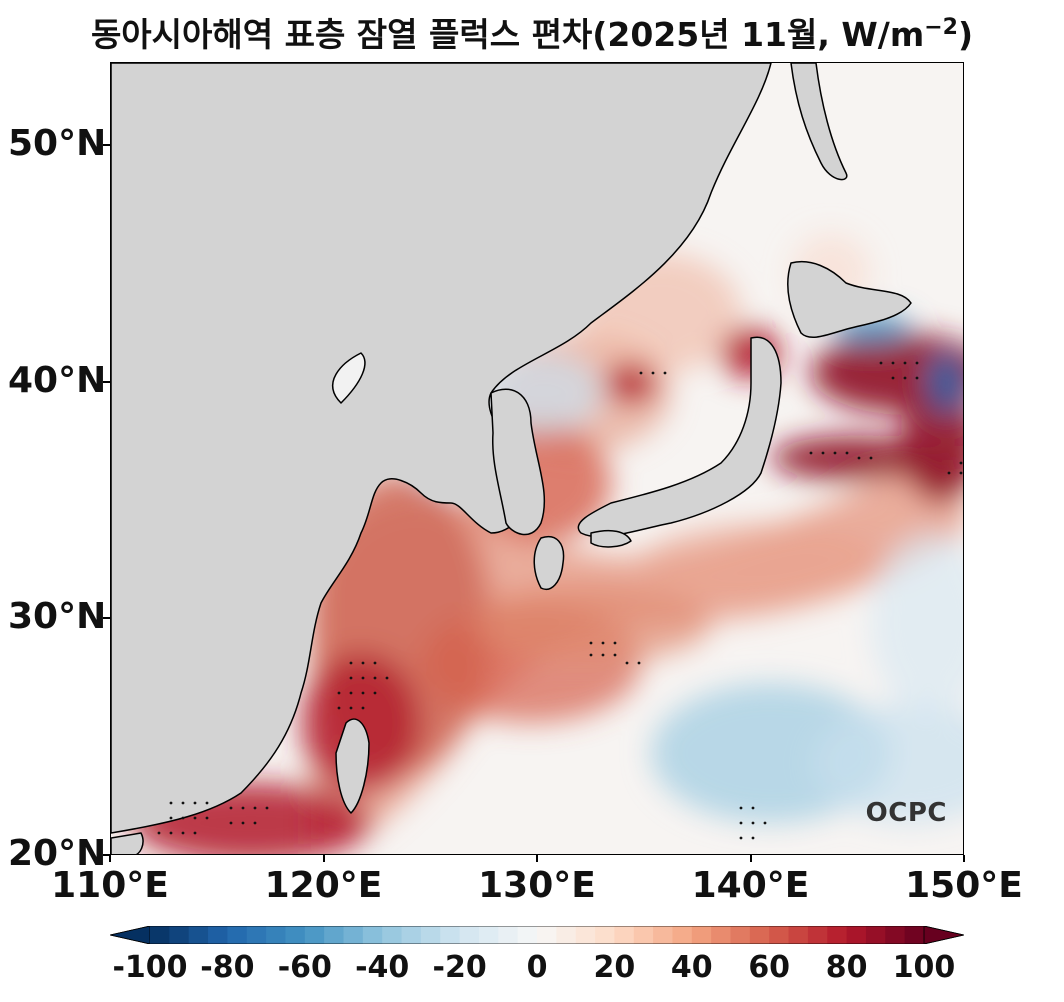 The width and height of the screenshot is (1064, 1002). Describe the element at coordinates (537, 885) in the screenshot. I see `lon-tick-label: 130°E` at that location.